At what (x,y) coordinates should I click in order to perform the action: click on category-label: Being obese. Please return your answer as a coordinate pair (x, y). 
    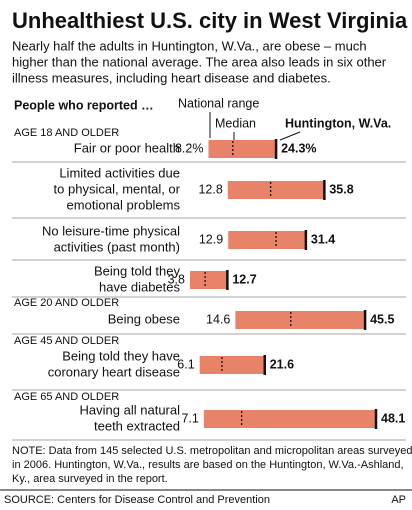
    Looking at the image, I should click on (144, 318).